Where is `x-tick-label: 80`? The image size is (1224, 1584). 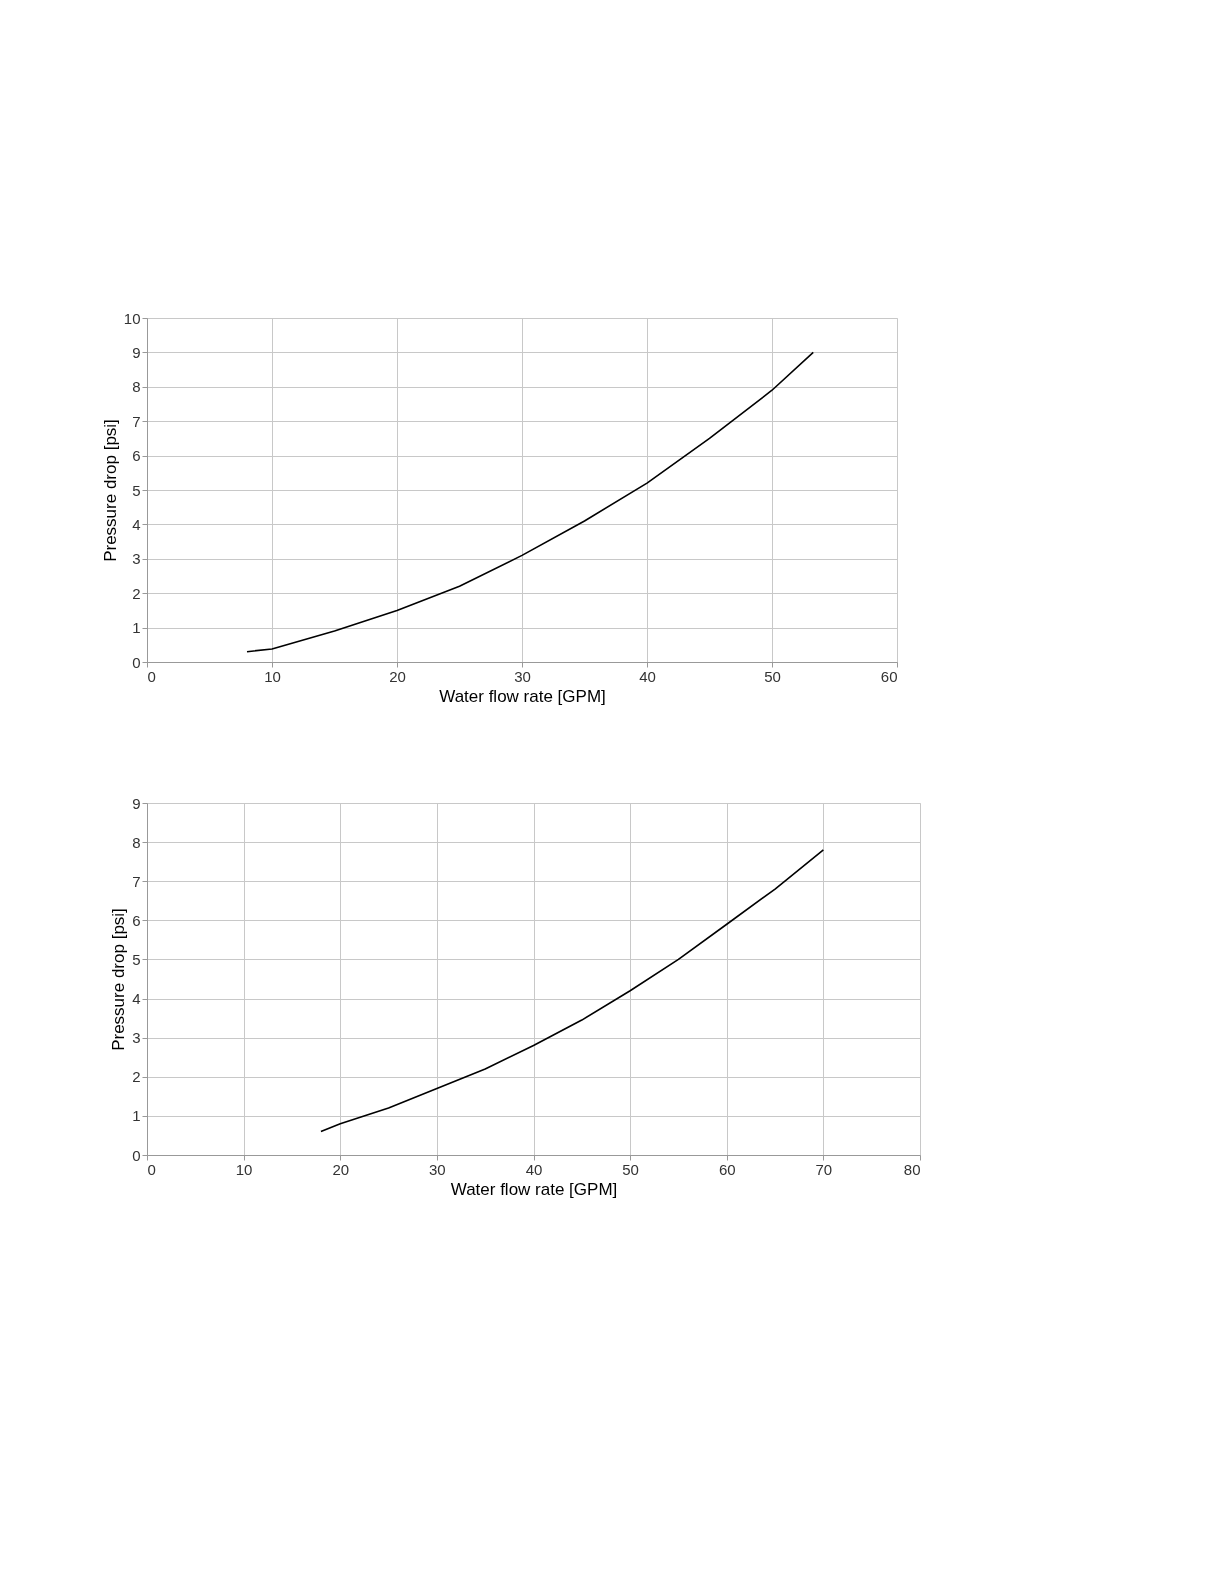 x-tick-label: 80 is located at coordinates (912, 1169).